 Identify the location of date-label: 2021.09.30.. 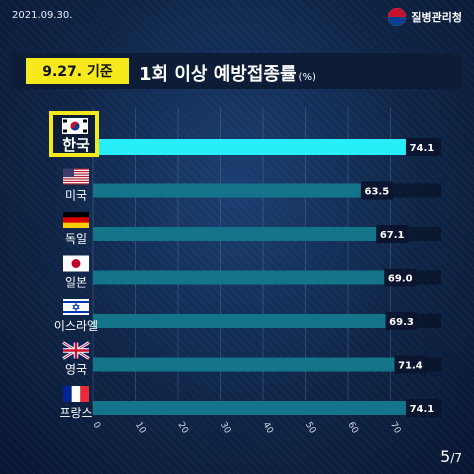
(42, 15).